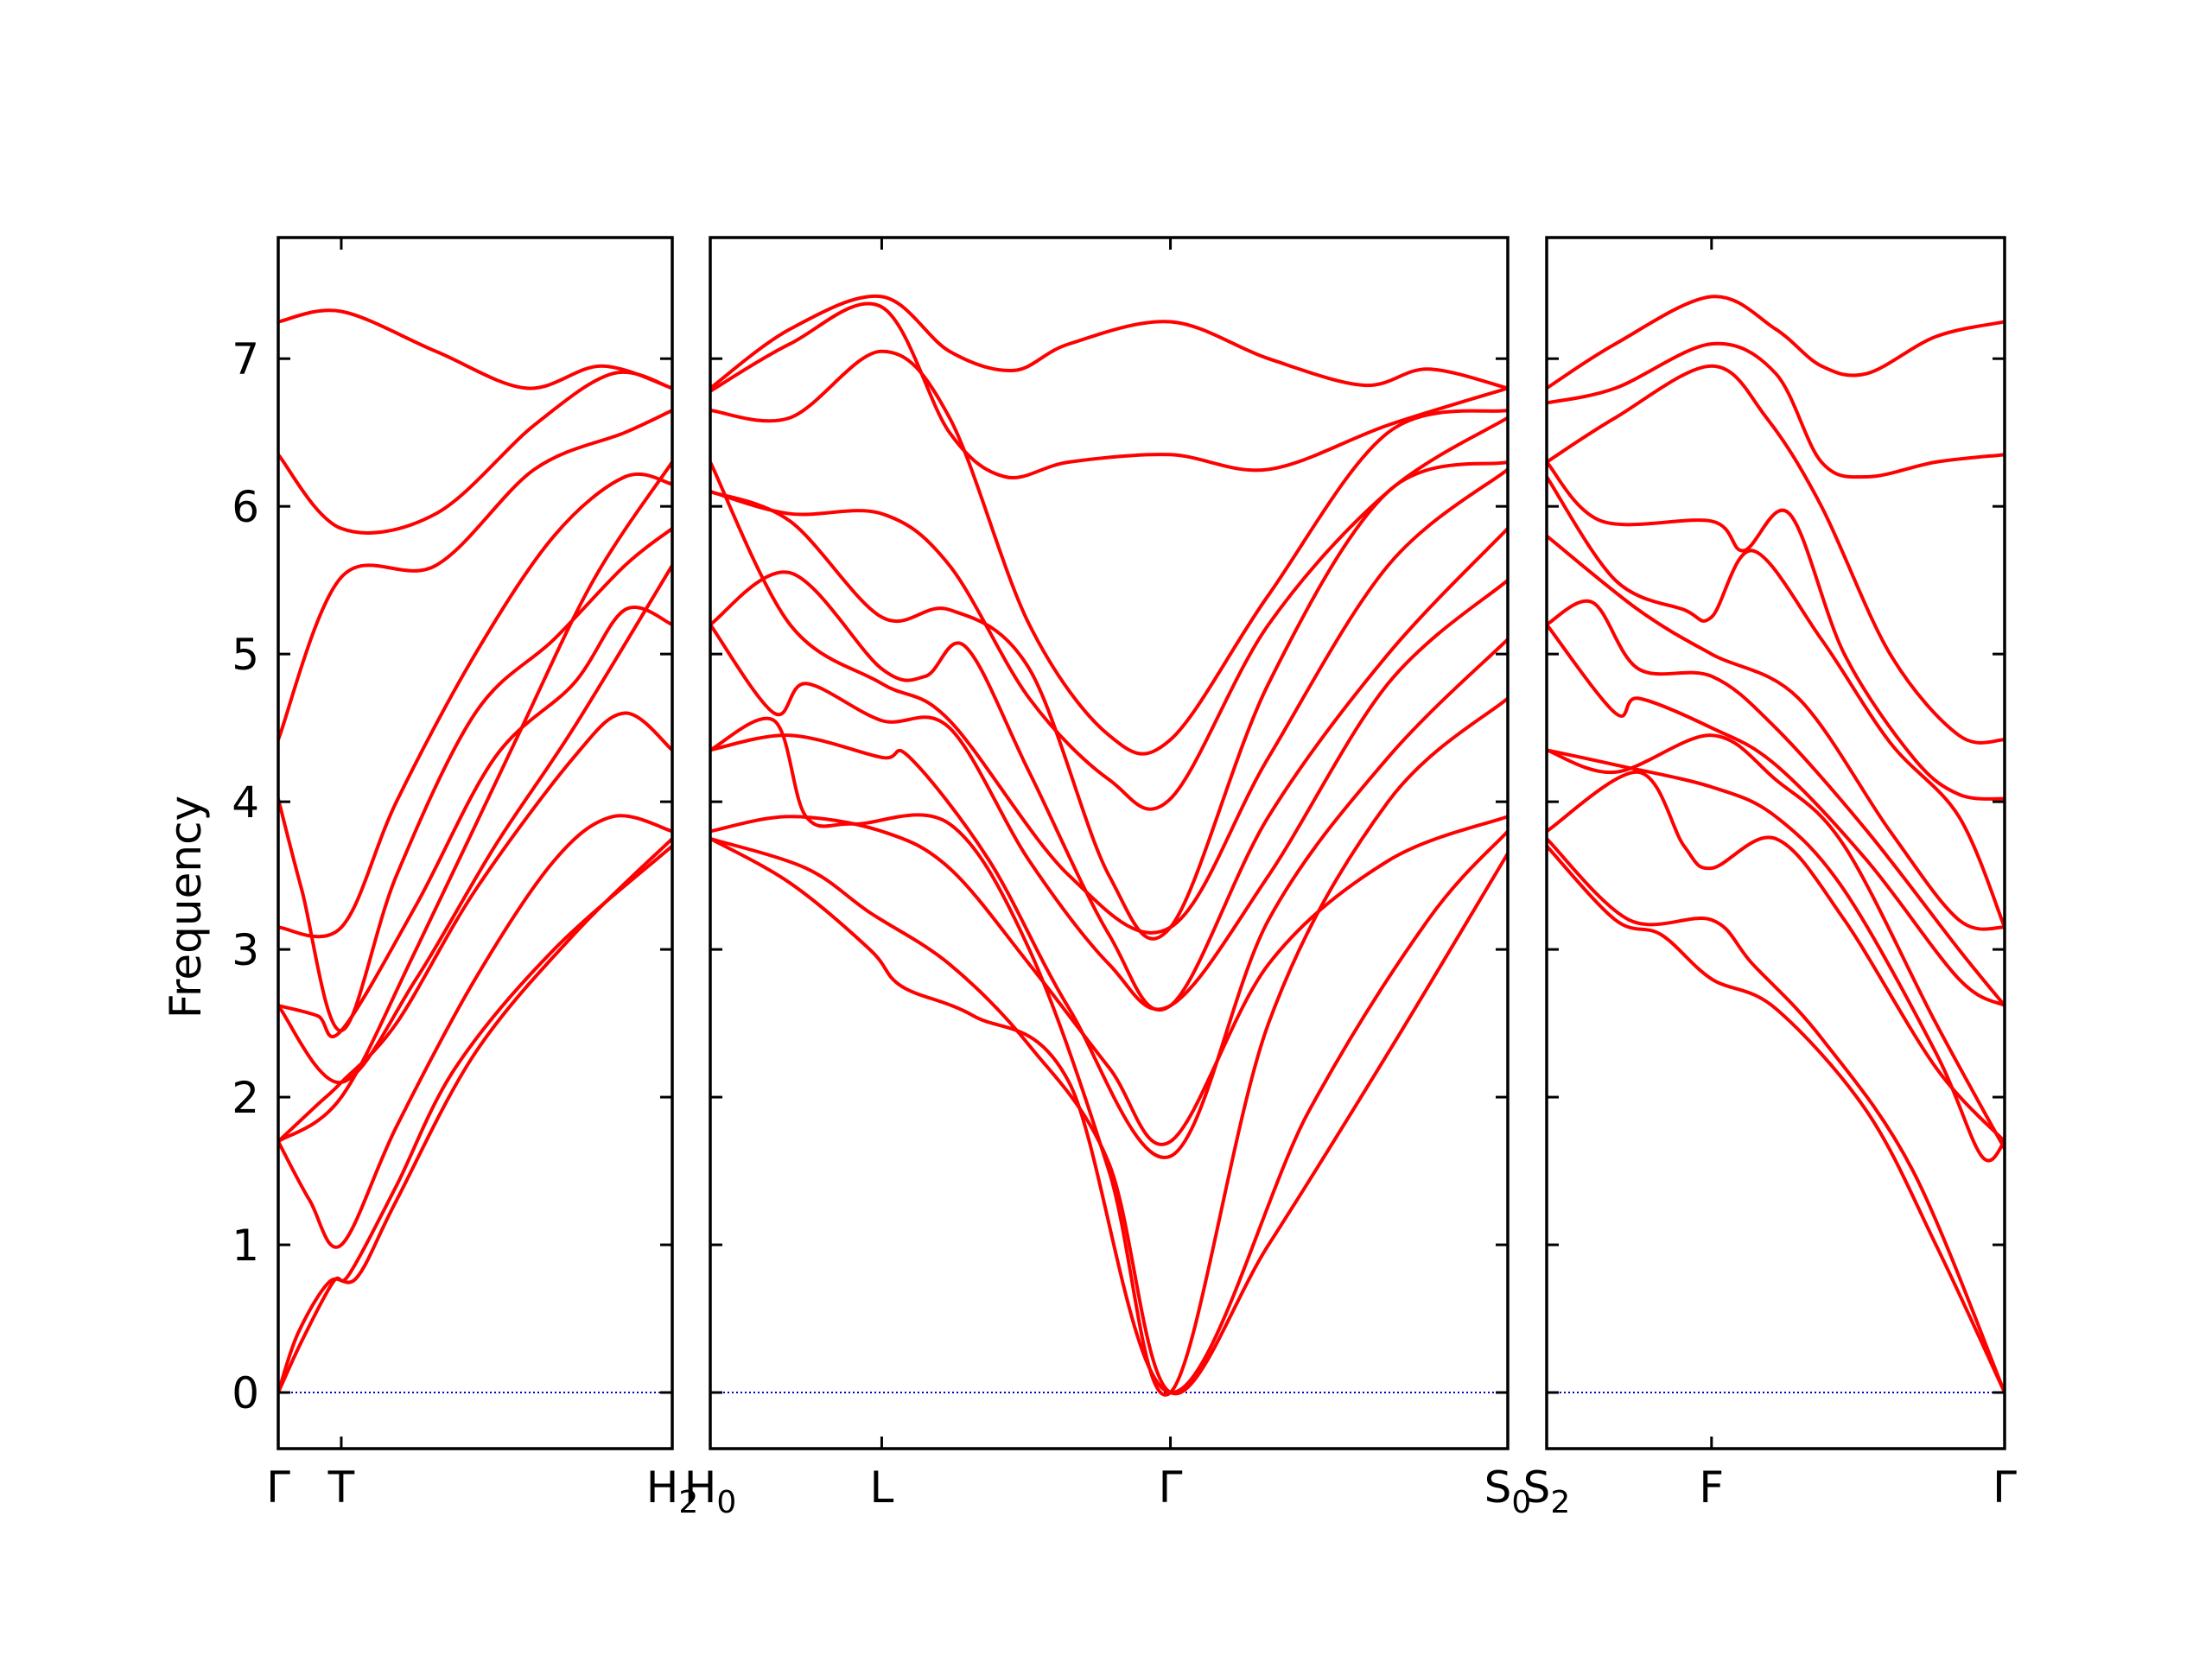 Image resolution: width=2212 pixels, height=1662 pixels. I want to click on x-tick-label: F, so click(1711, 1487).